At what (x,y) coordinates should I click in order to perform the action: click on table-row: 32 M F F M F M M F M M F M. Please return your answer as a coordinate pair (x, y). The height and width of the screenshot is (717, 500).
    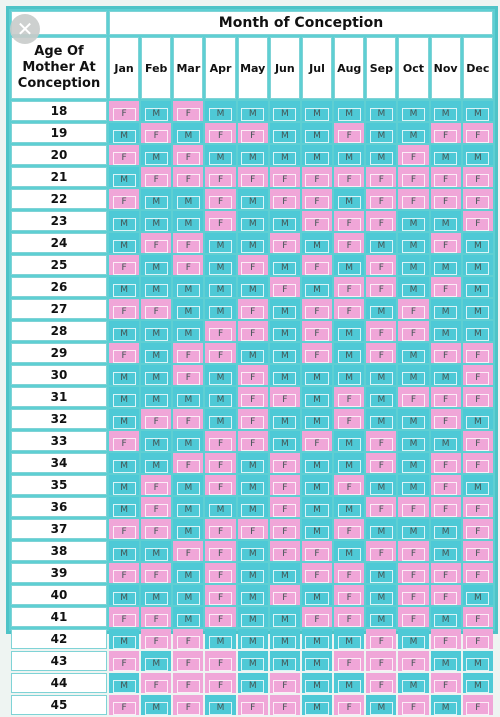
    Looking at the image, I should click on (252, 419).